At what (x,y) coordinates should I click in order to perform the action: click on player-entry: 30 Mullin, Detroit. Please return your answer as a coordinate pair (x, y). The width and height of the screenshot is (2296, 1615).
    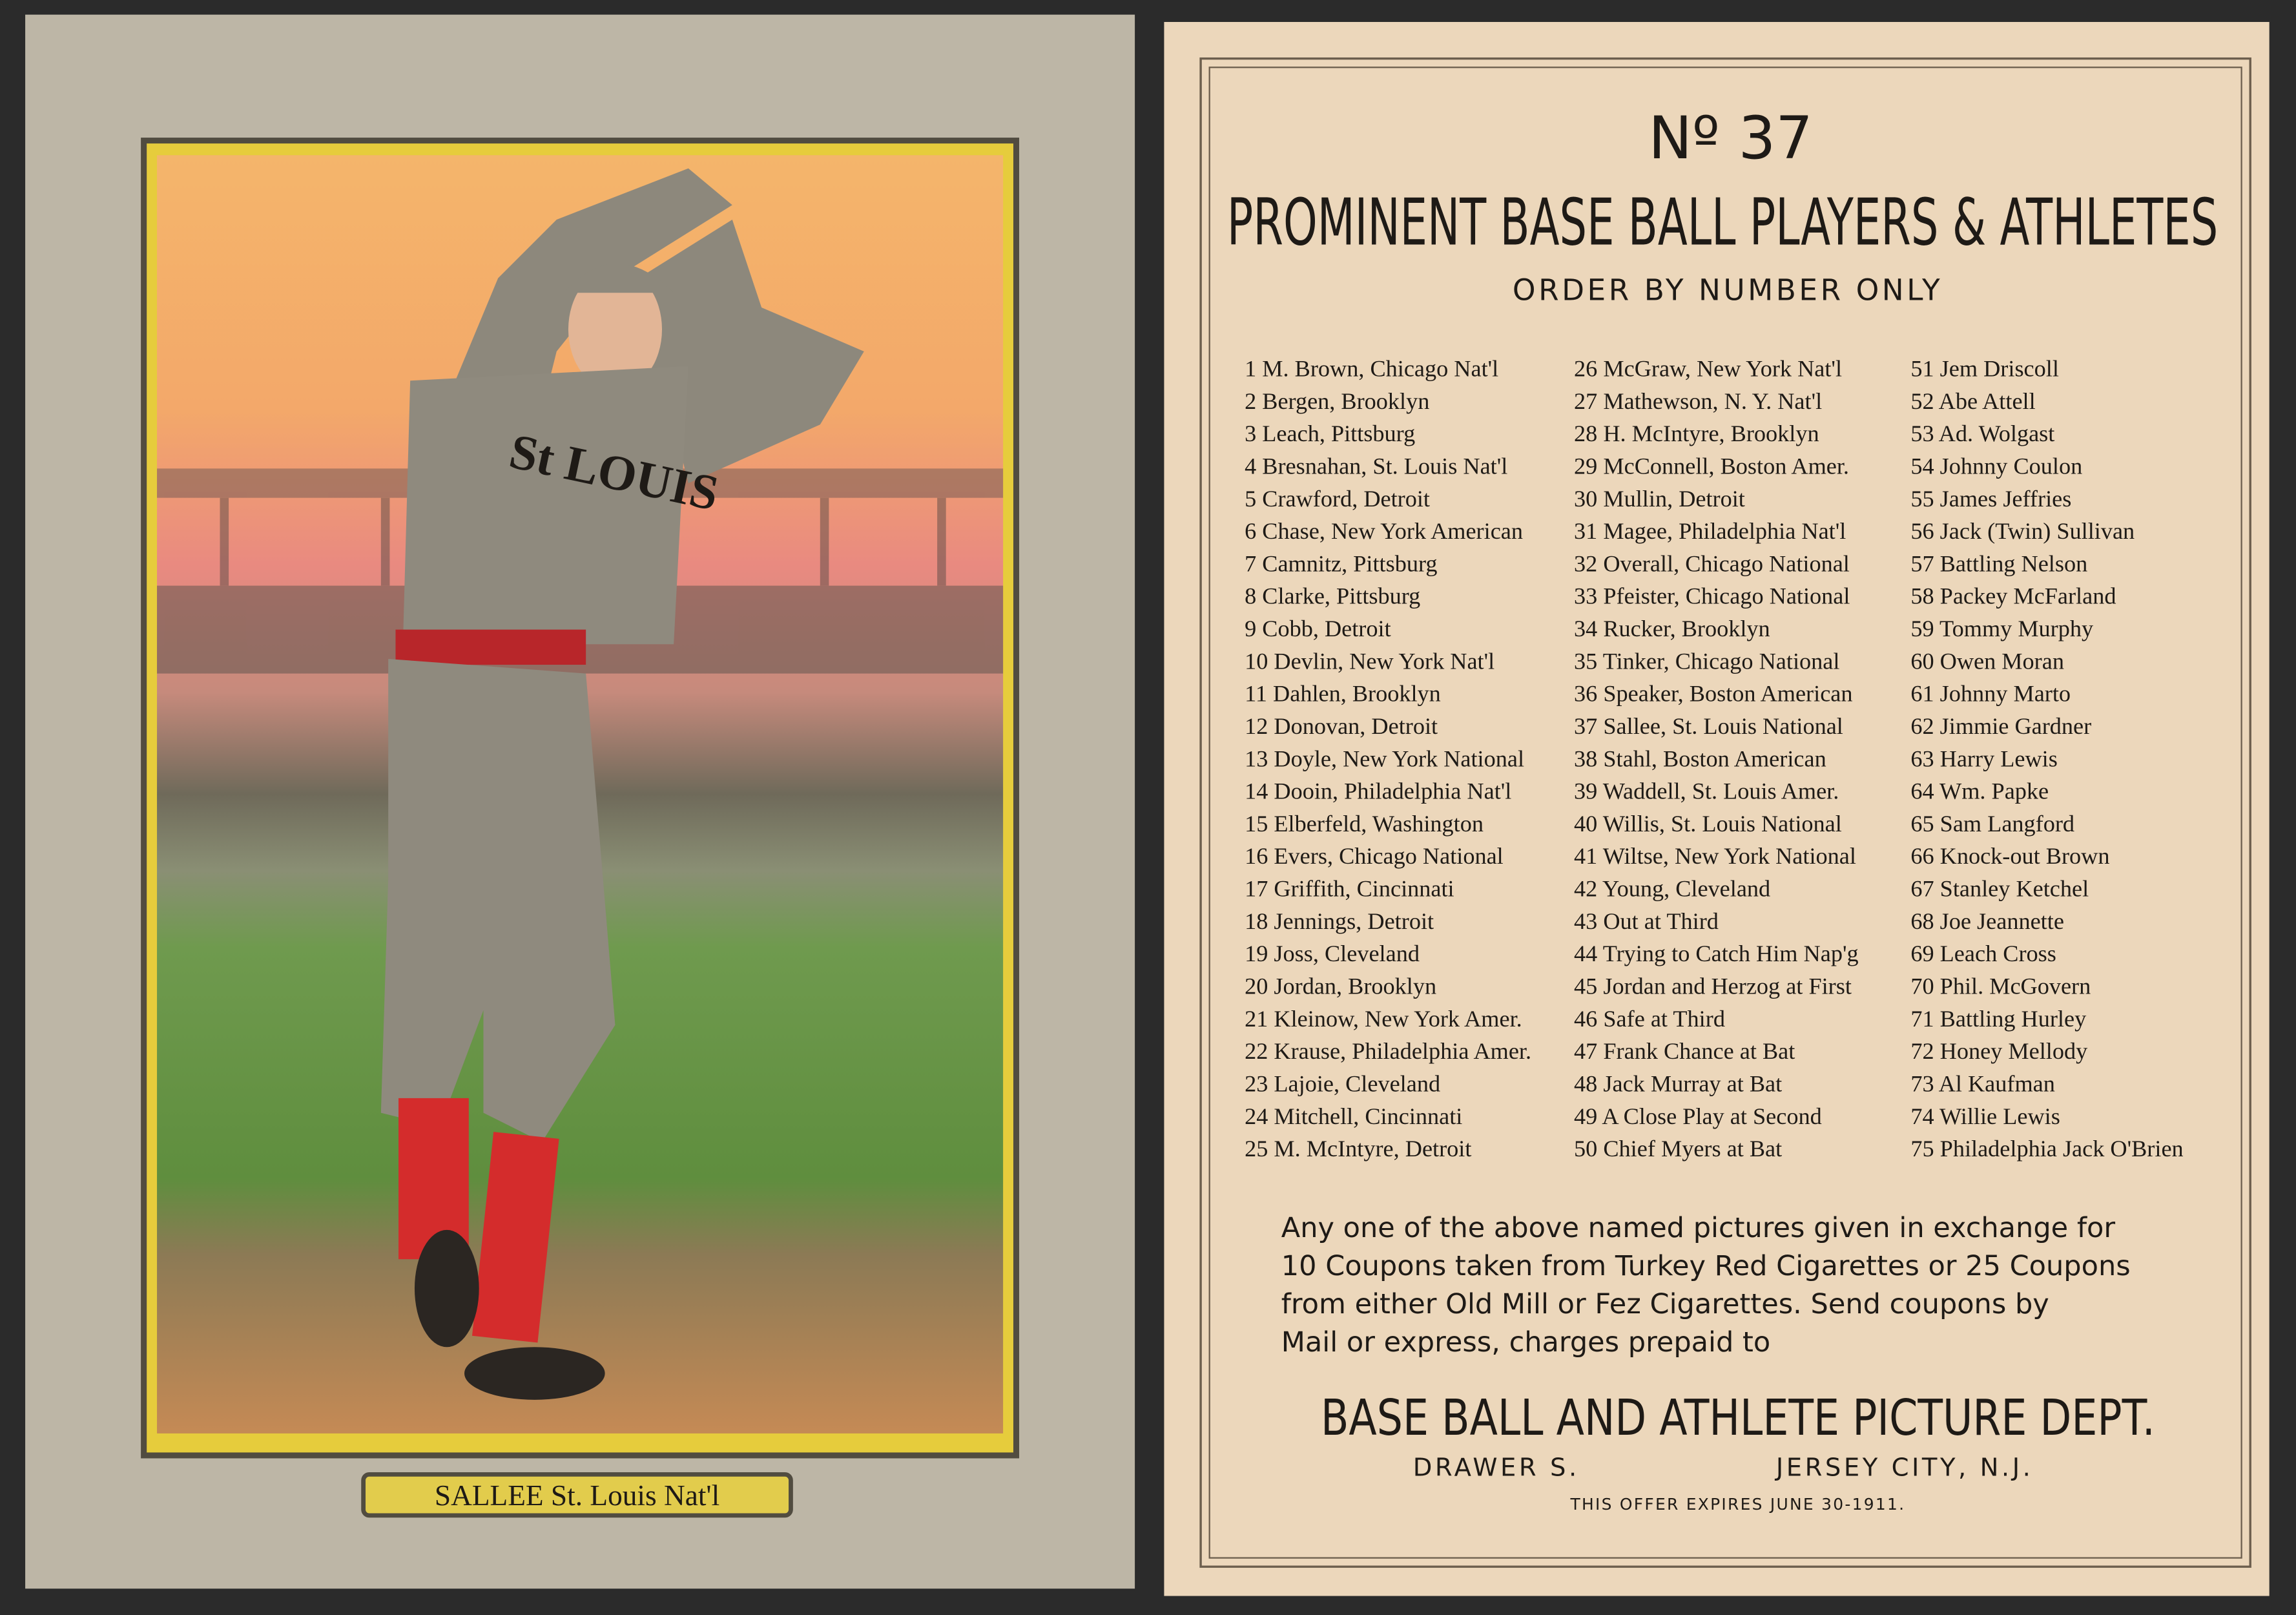
    Looking at the image, I should click on (1659, 499).